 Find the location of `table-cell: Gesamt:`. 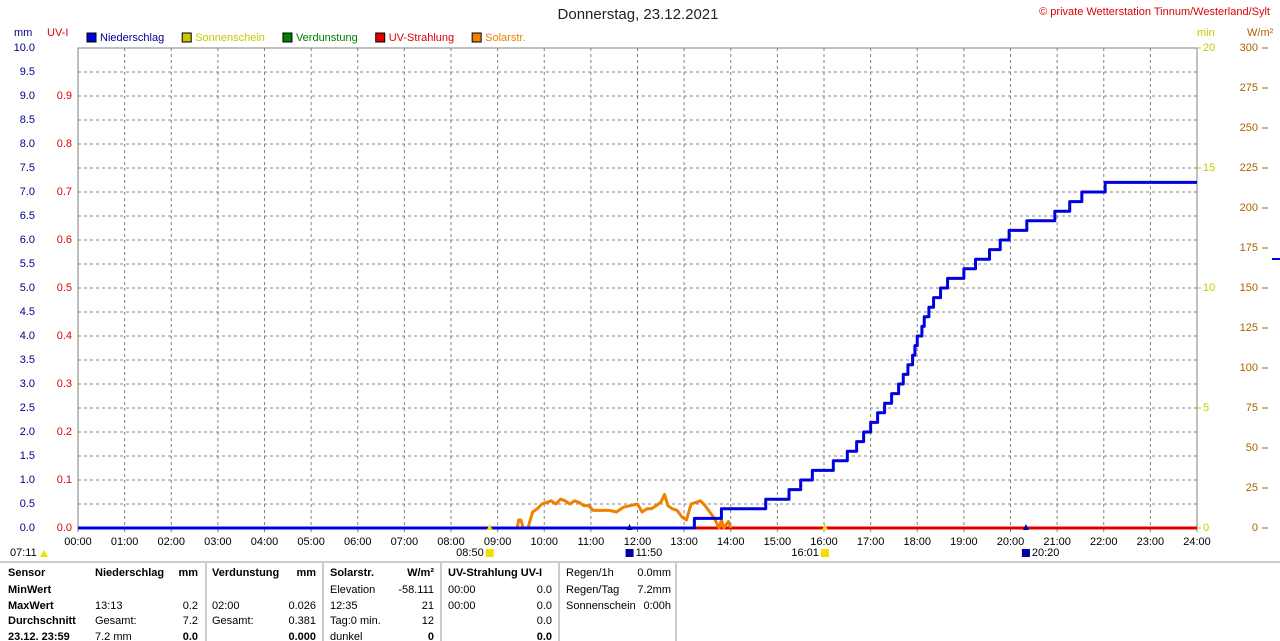

table-cell: Gesamt: is located at coordinates (116, 621).